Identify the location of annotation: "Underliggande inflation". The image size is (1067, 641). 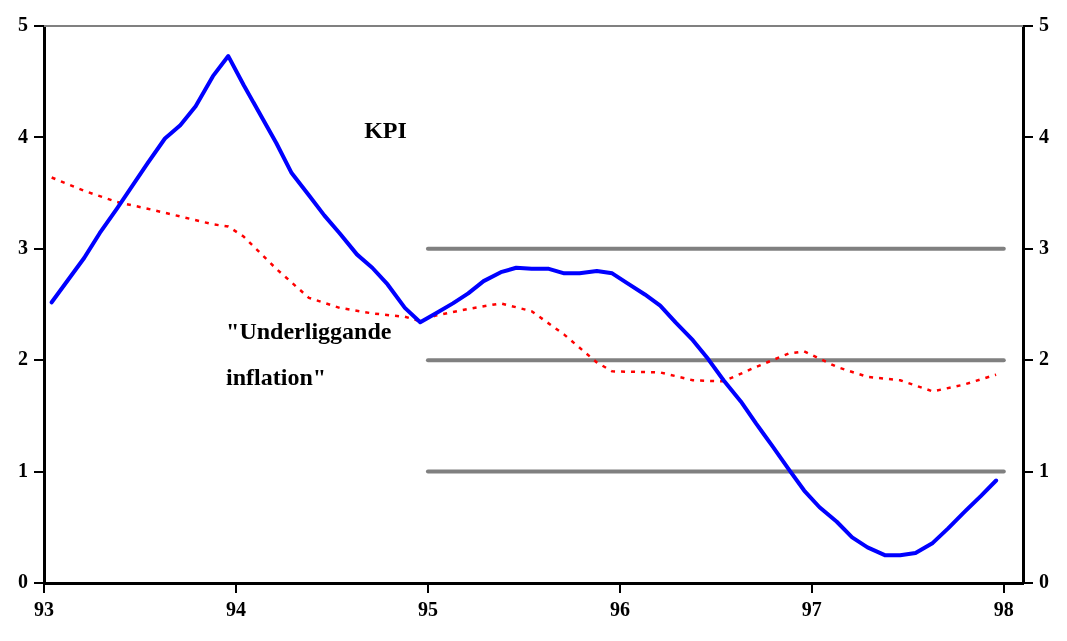
(309, 353).